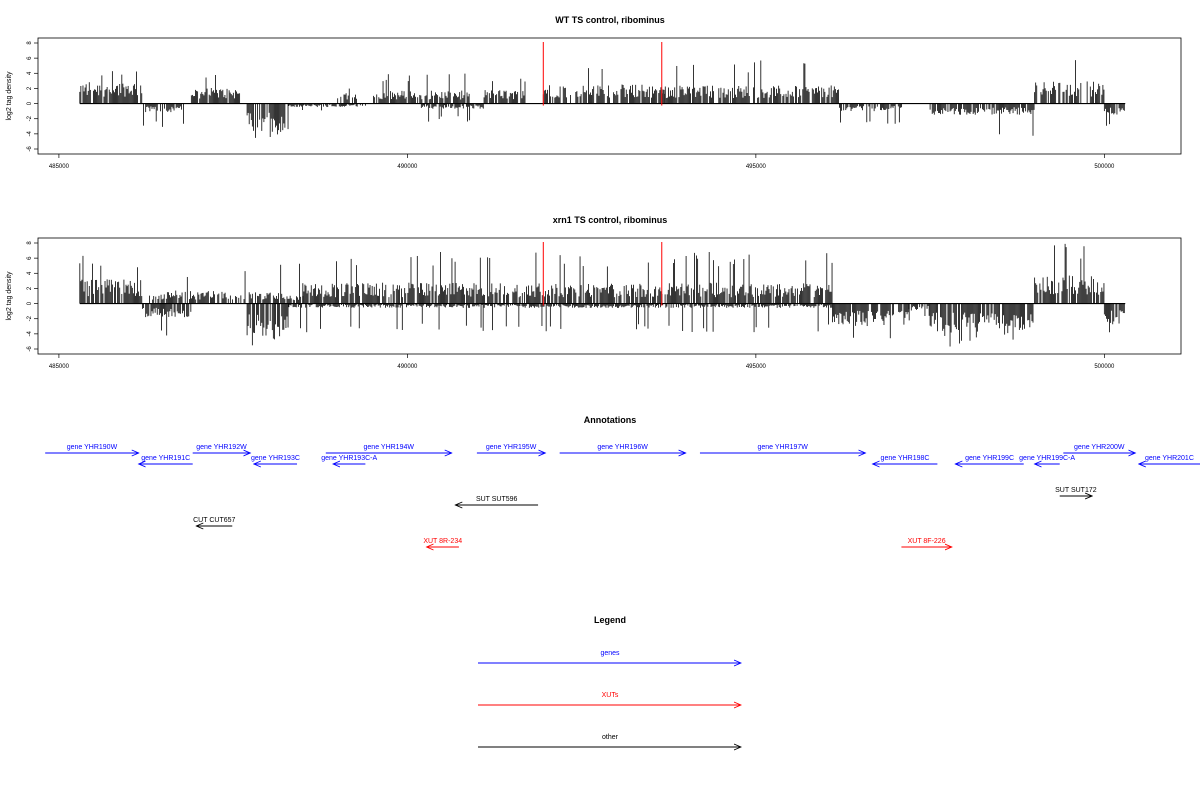 The width and height of the screenshot is (1200, 800). I want to click on annotation-label: gene YHR199C, so click(989, 458).